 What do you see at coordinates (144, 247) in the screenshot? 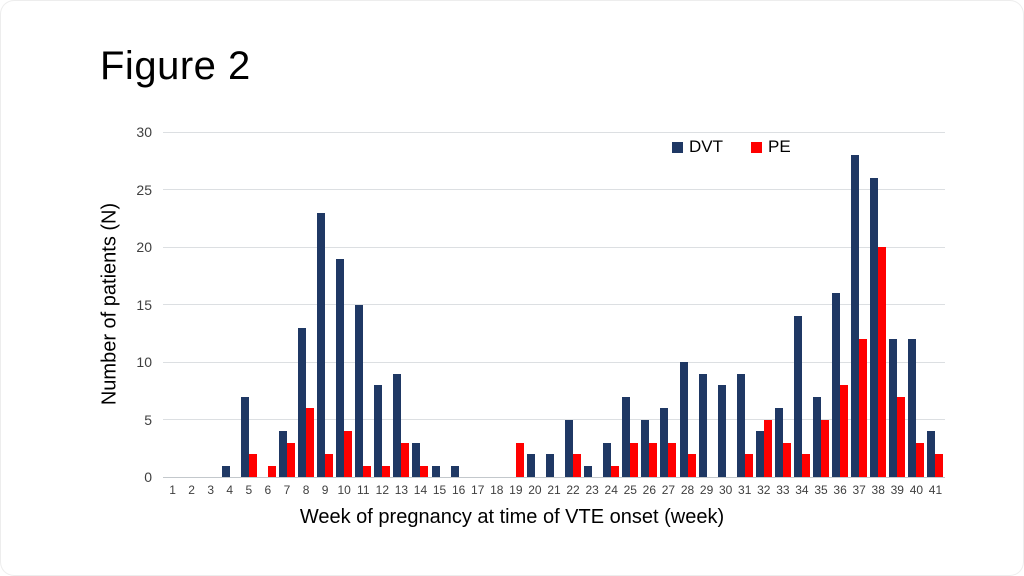
I see `y-tick-label: 20` at bounding box center [144, 247].